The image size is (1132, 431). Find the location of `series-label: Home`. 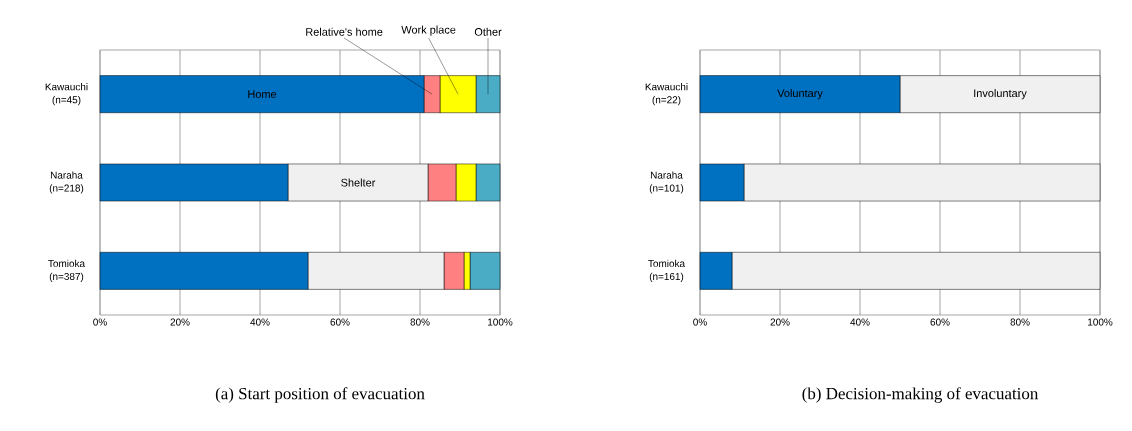

series-label: Home is located at coordinates (262, 94).